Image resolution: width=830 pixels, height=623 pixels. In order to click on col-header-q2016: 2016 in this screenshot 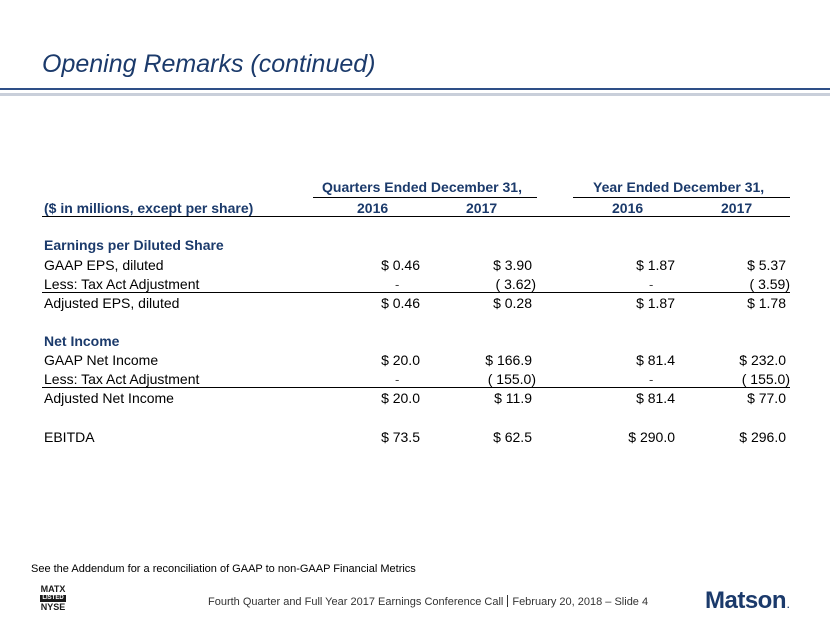, I will do `click(373, 208)`.